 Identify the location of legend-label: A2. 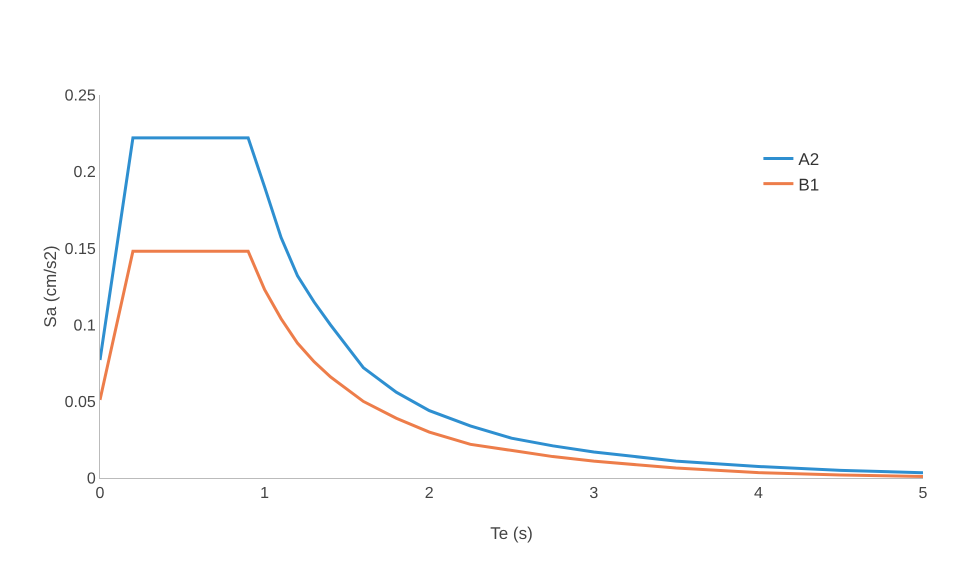
(809, 160).